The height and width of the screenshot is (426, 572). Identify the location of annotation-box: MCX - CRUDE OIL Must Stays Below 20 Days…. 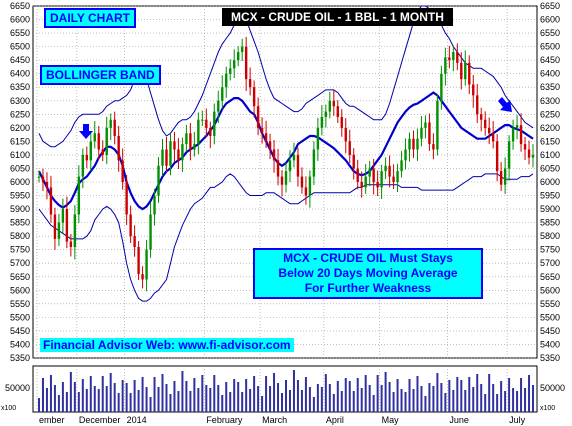
(368, 273).